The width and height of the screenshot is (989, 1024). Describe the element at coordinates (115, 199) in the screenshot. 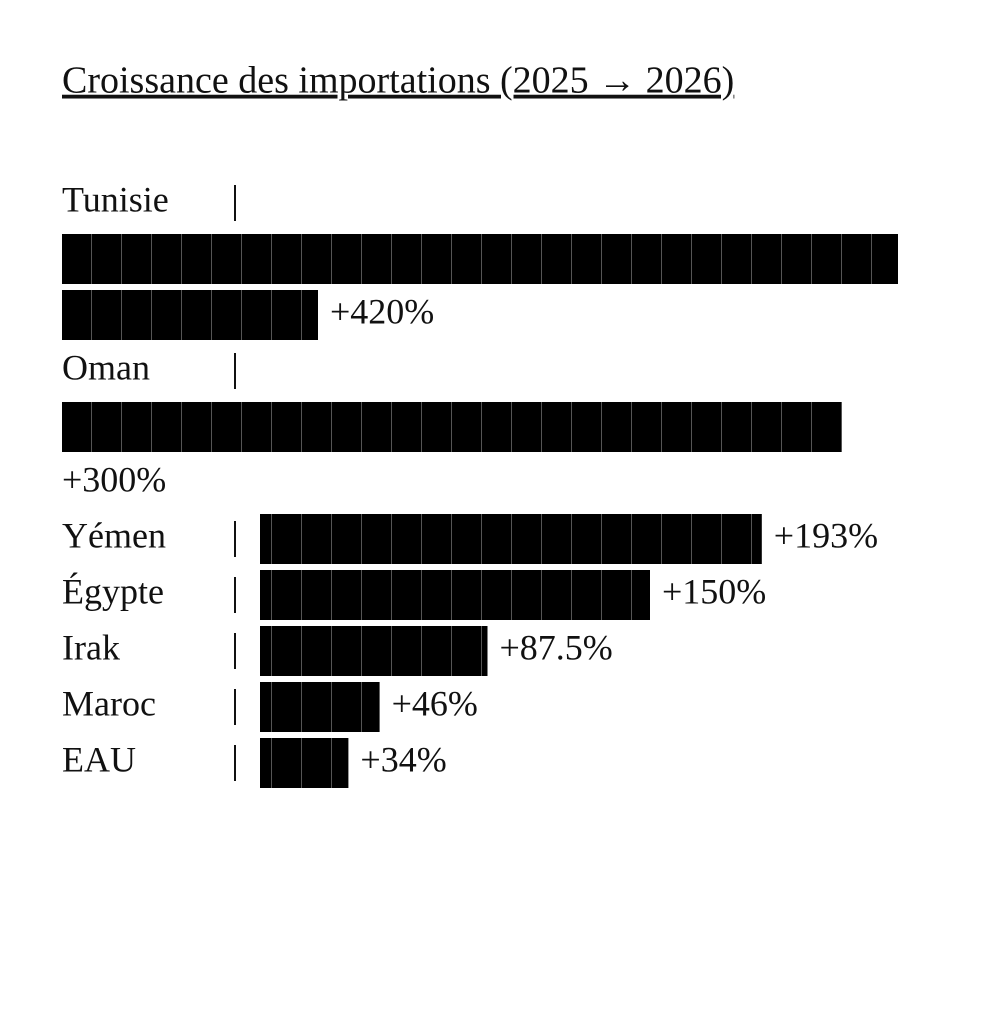

I see `category-label: Tunisie` at that location.